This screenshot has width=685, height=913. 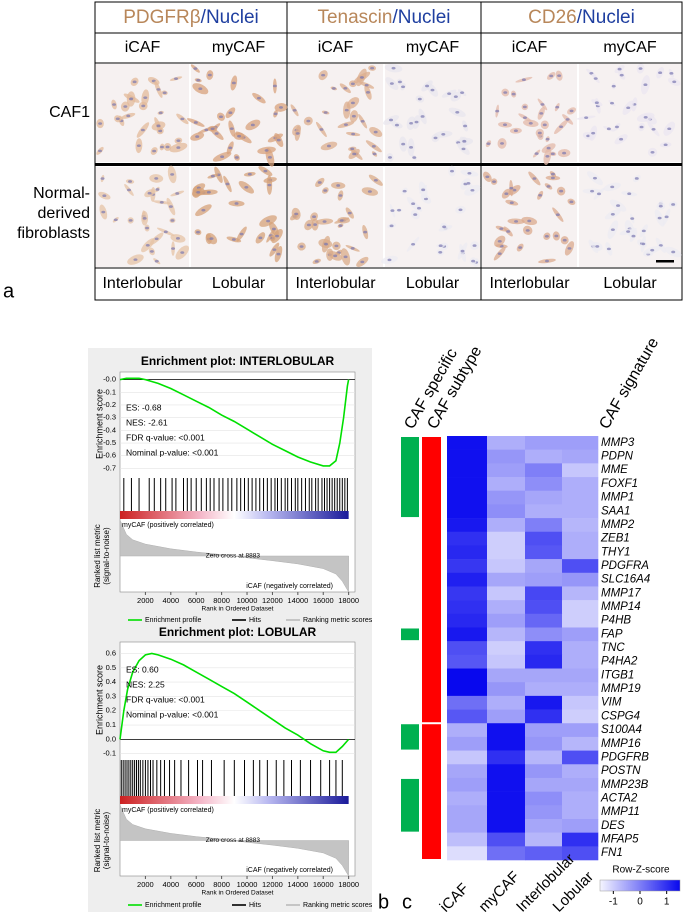 I want to click on gene-label: PDGFRA, so click(x=625, y=566).